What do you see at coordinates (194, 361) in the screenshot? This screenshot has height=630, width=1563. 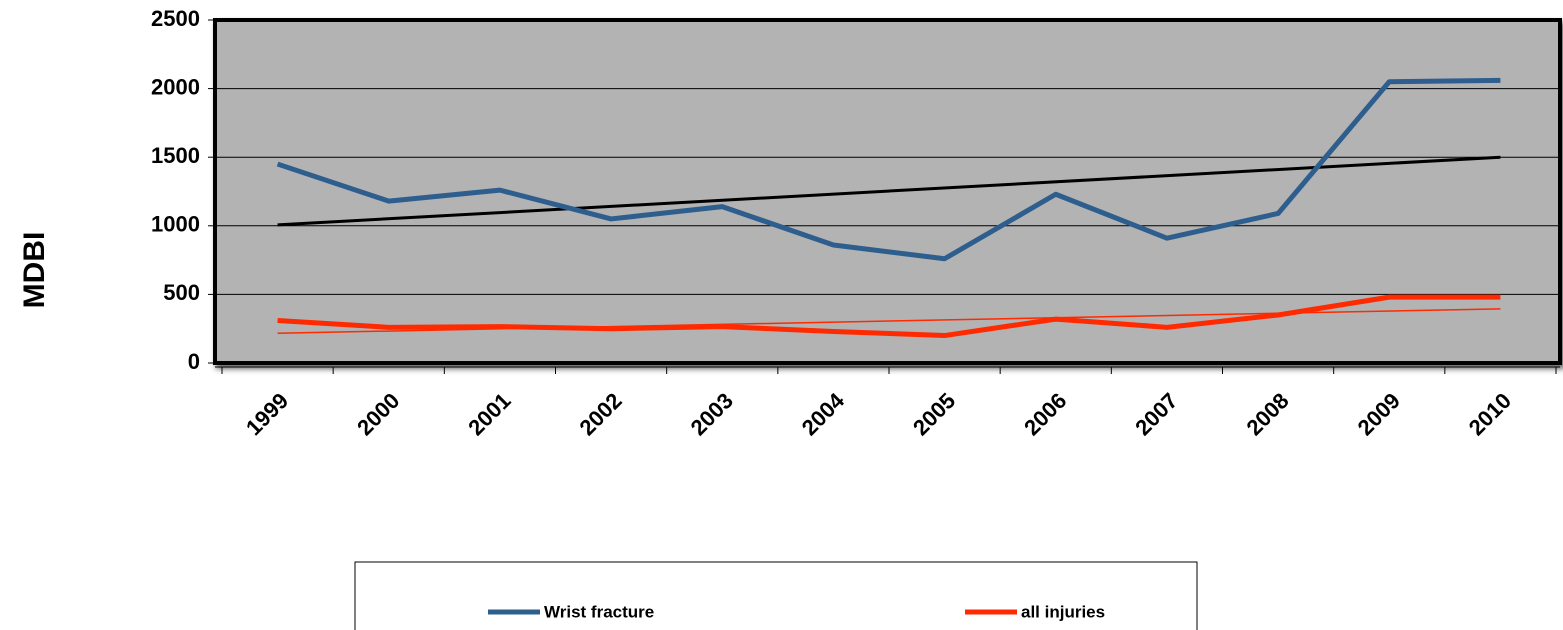 I see `y-tick-label: 0` at bounding box center [194, 361].